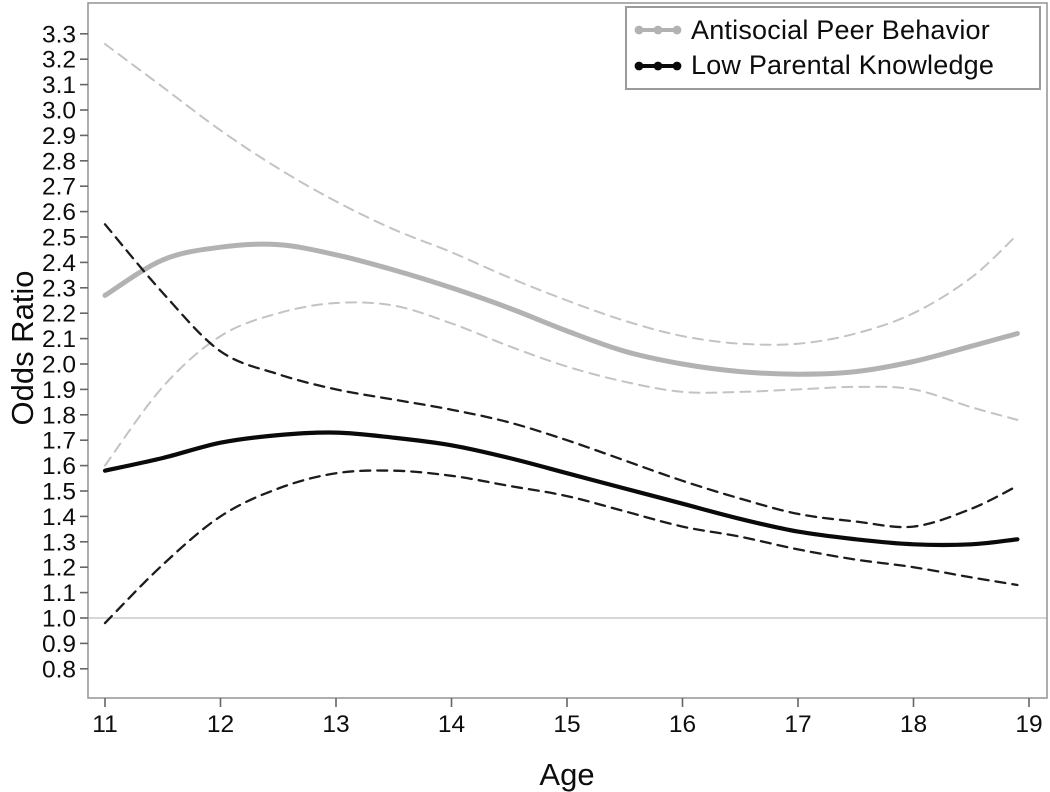  Describe the element at coordinates (658, 30) in the screenshot. I see `gray-line-marker-icon` at that location.